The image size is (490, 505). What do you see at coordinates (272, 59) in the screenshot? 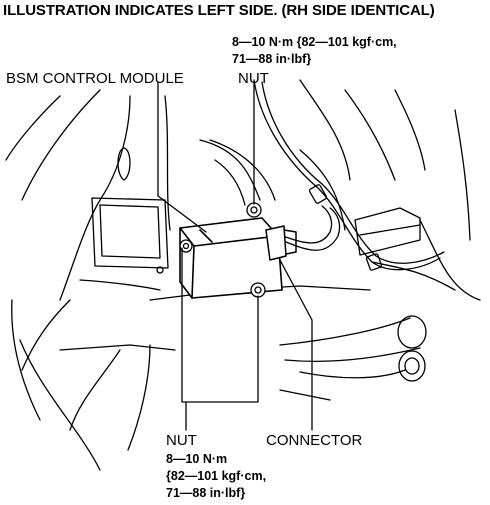
I see `torque-top-line2: 71—88 in·lbf}` at bounding box center [272, 59].